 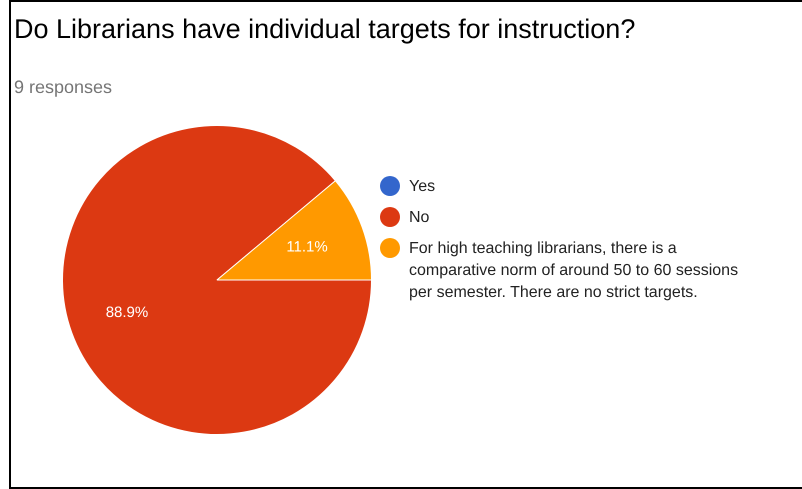 What do you see at coordinates (325, 29) in the screenshot?
I see `chart-title: Do Librarians have individual targets for instruction?` at bounding box center [325, 29].